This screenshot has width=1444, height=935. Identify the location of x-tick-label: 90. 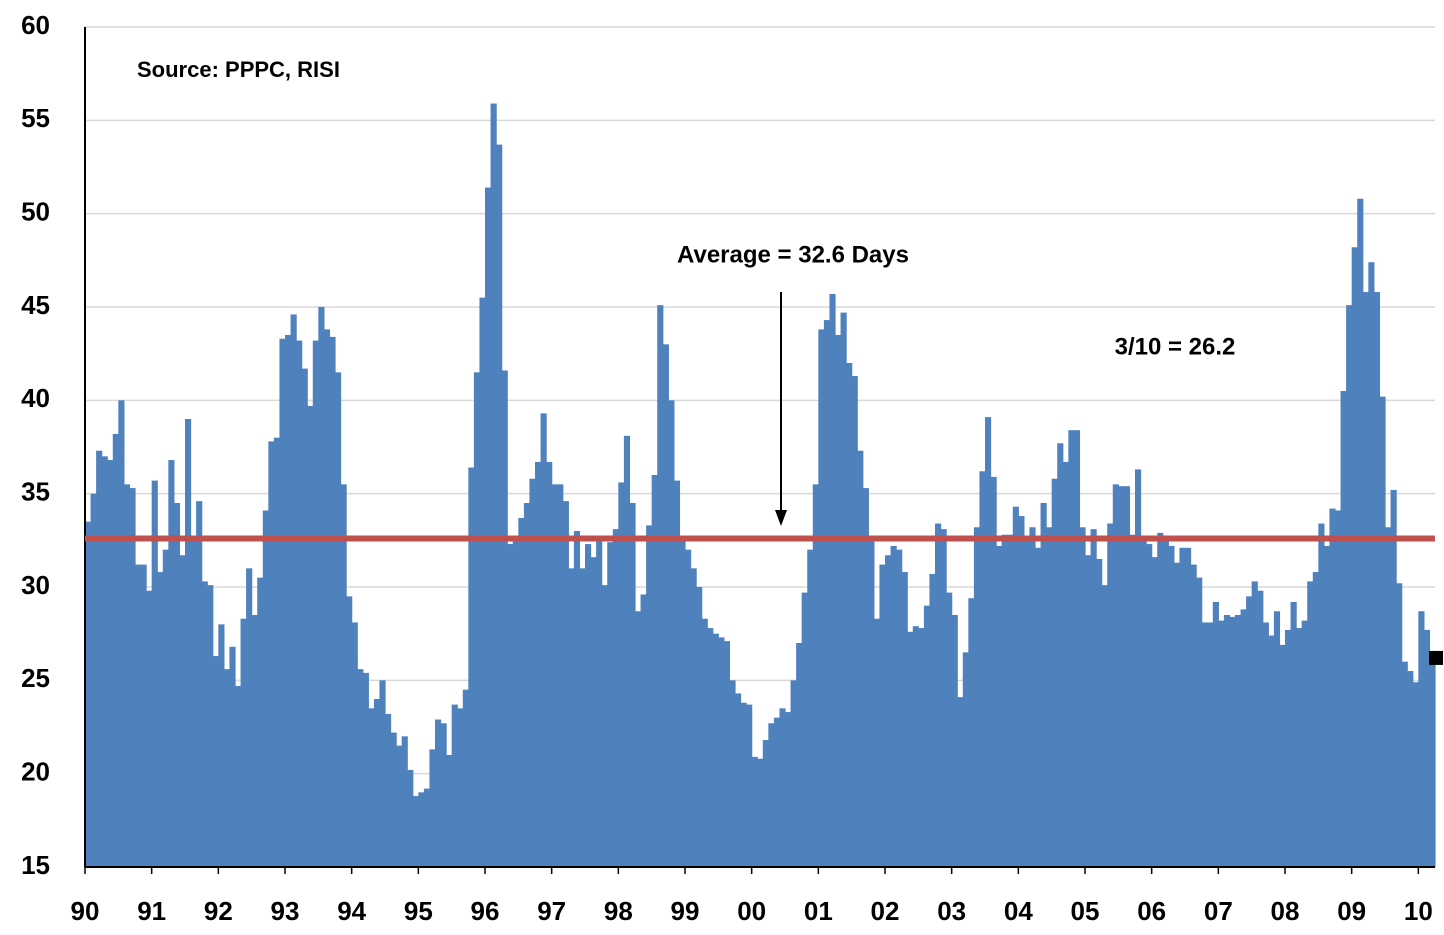
(85, 911).